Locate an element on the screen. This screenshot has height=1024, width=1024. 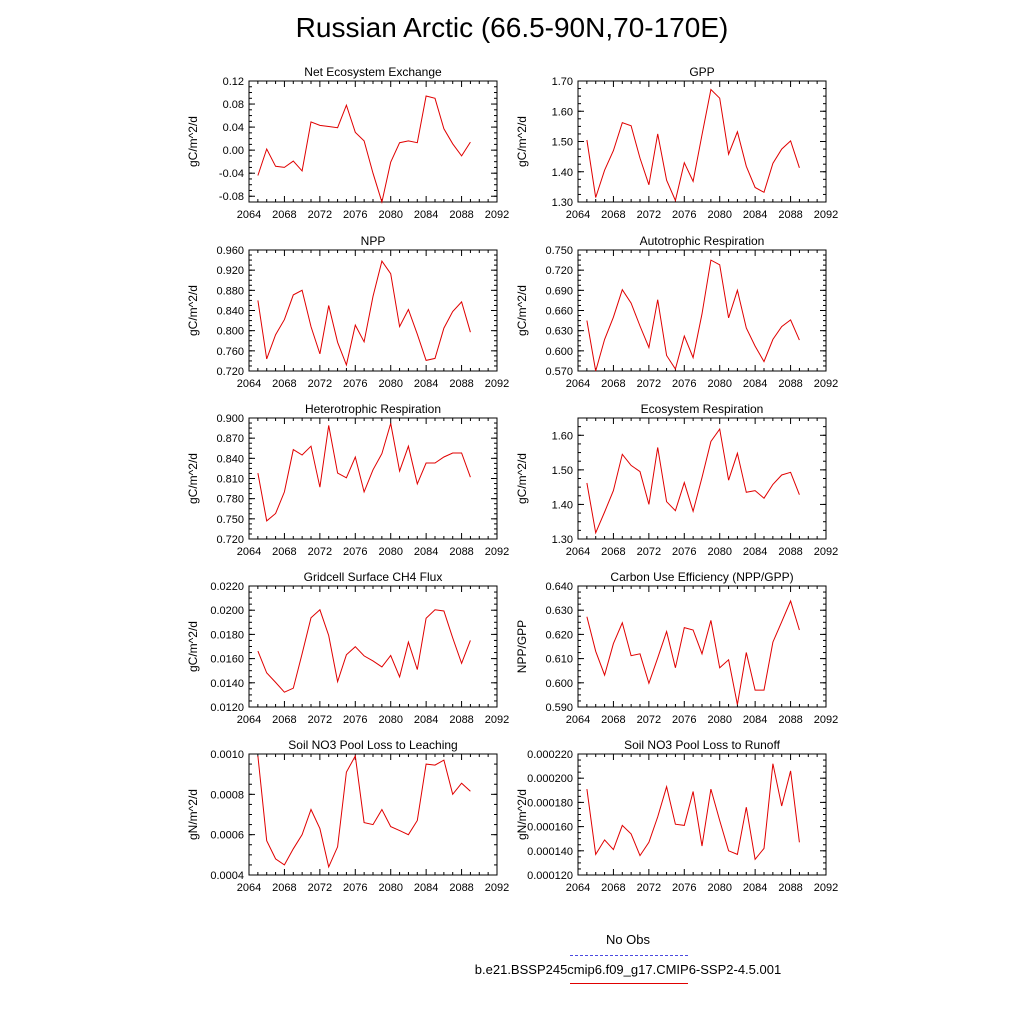
panel-title: Soil NO3 Pool Loss to Leaching is located at coordinates (372, 745).